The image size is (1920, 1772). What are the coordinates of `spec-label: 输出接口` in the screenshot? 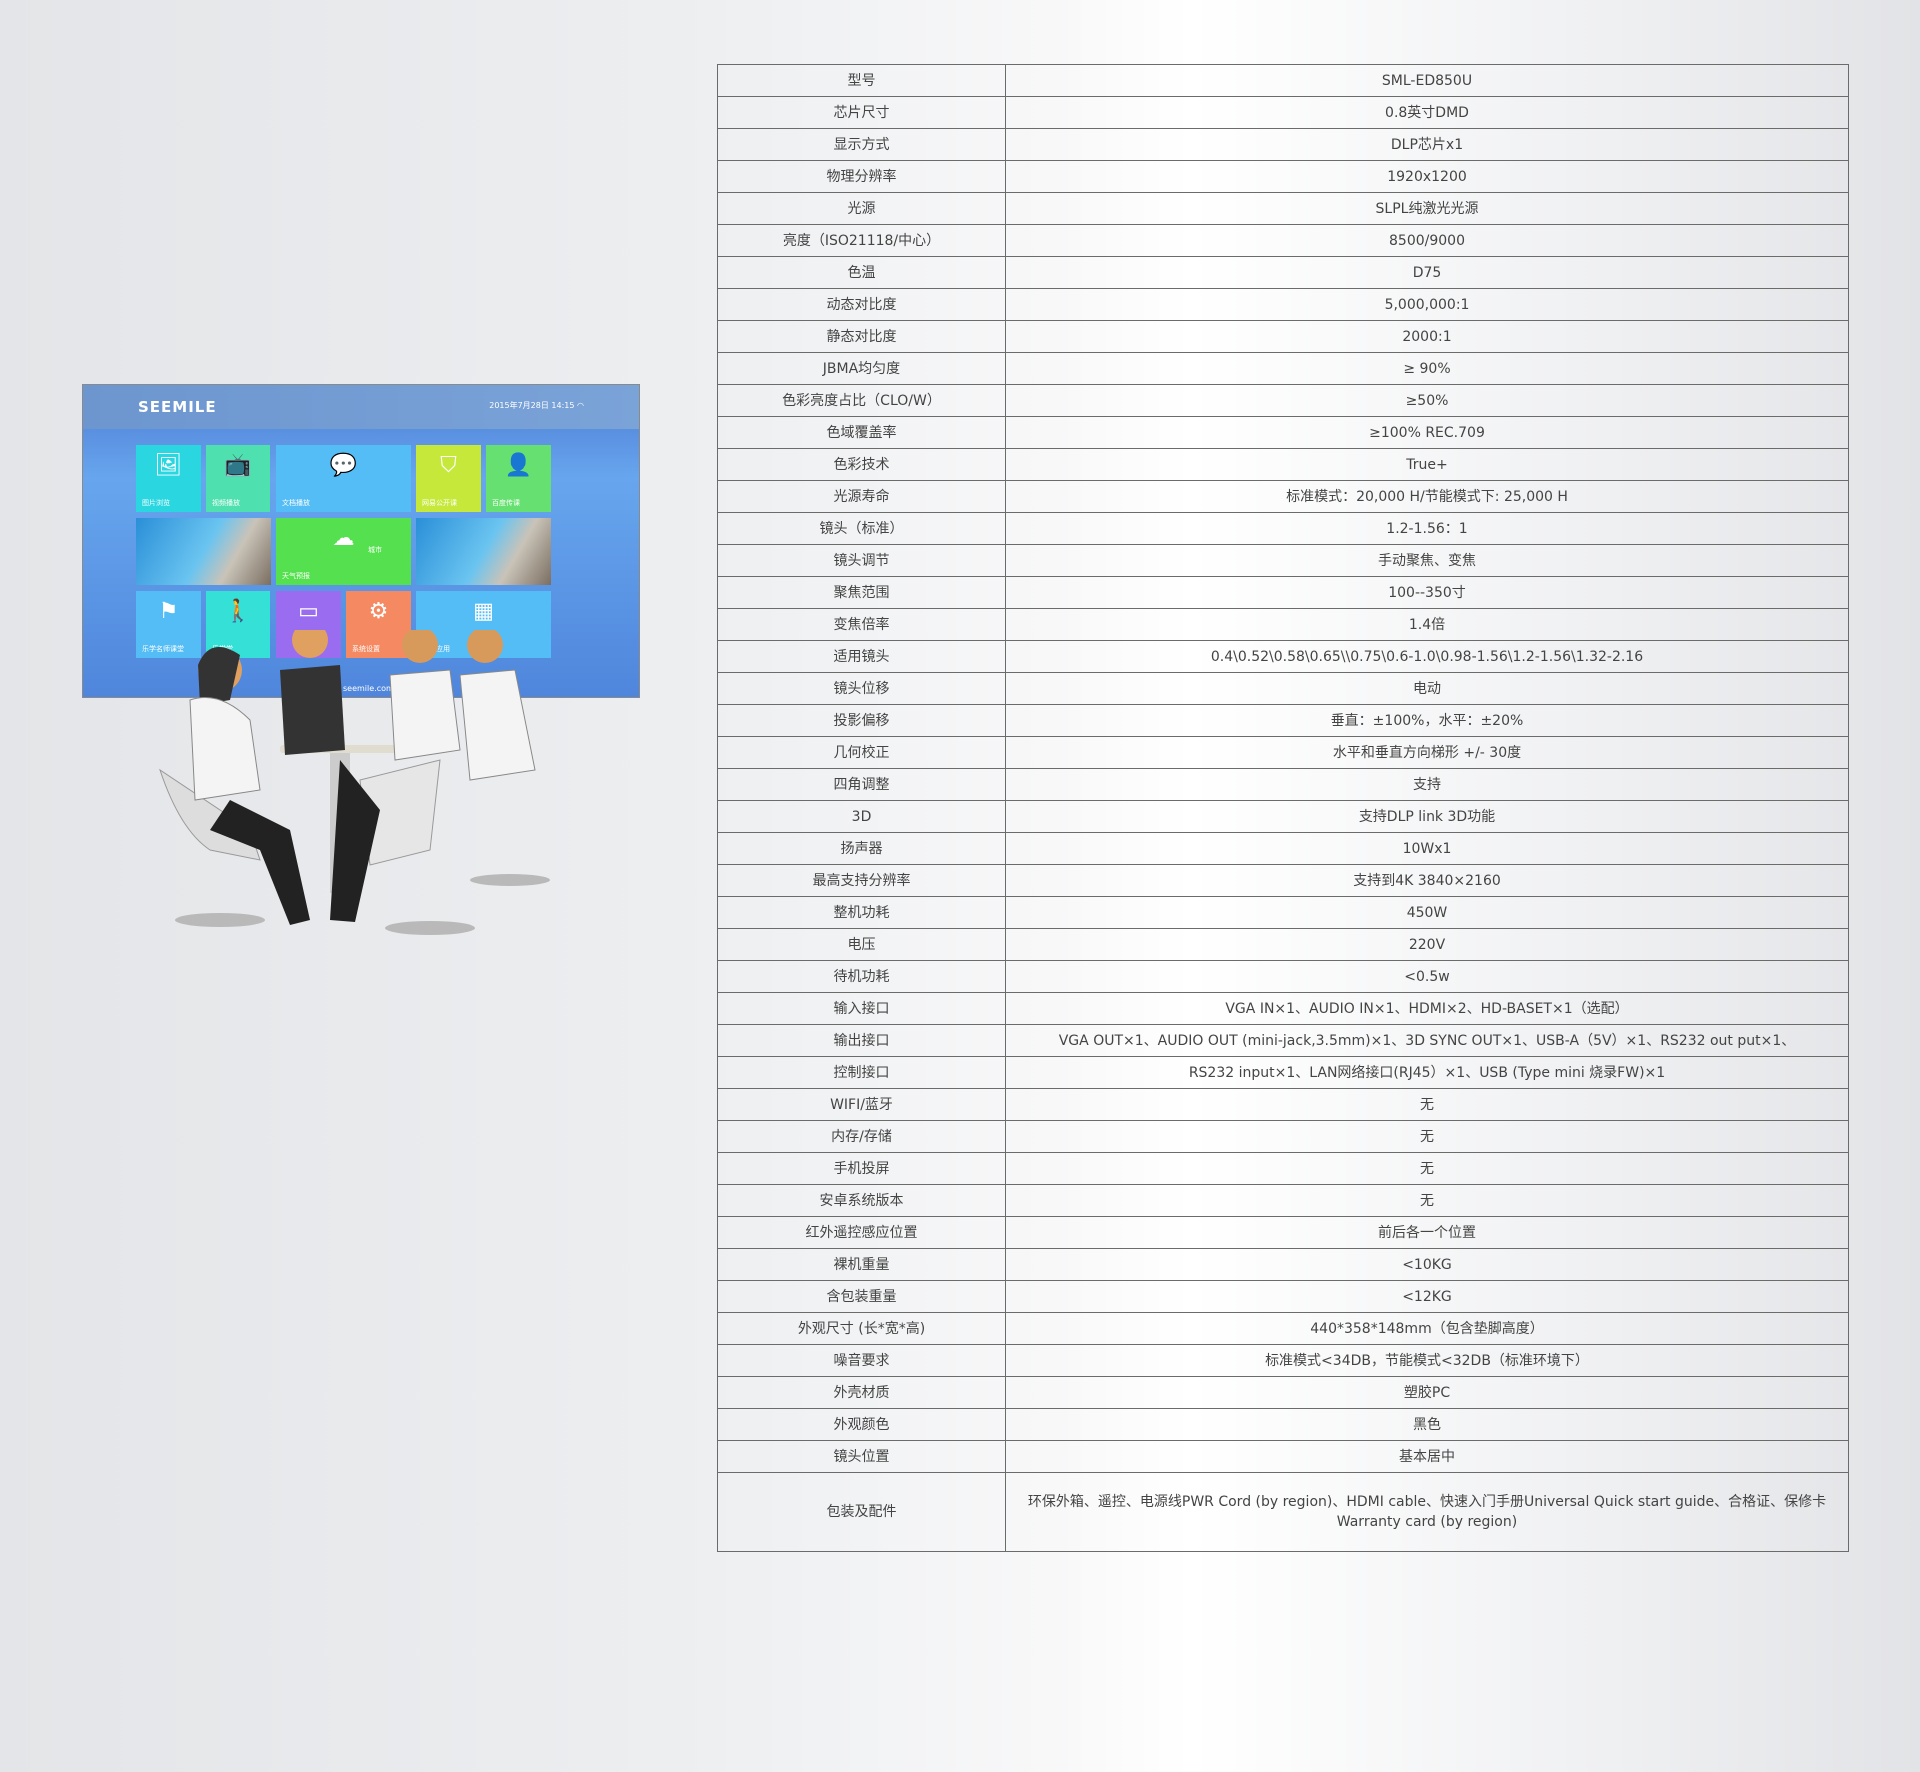 It's located at (861, 1040).